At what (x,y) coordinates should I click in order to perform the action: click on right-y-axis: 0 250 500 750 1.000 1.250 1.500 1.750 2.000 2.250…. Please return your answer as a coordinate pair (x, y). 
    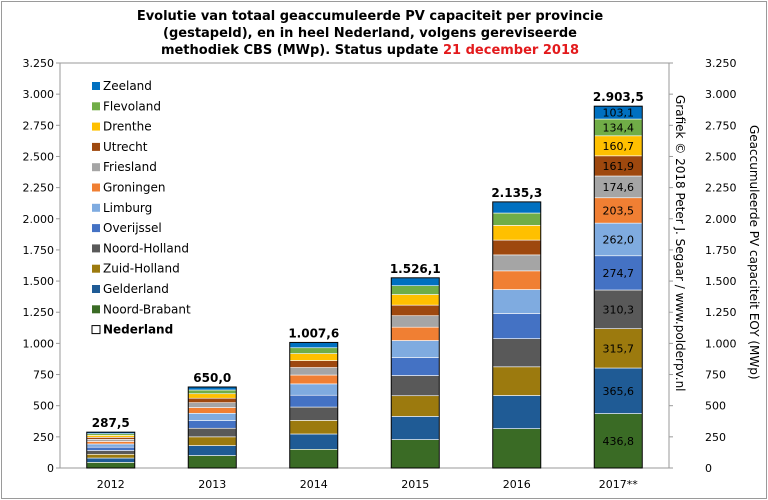
    Looking at the image, I should click on (703, 266).